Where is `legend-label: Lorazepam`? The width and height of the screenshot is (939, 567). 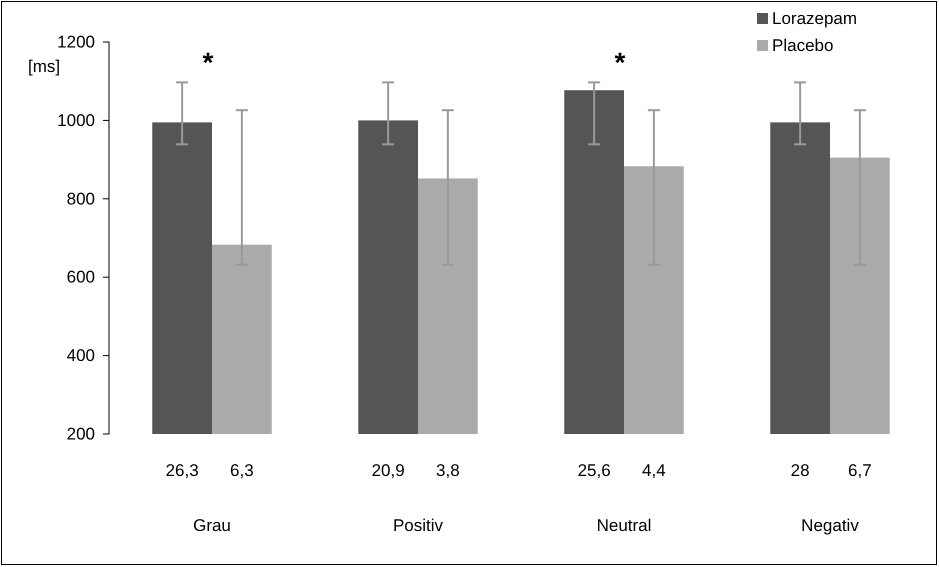 legend-label: Lorazepam is located at coordinates (815, 18).